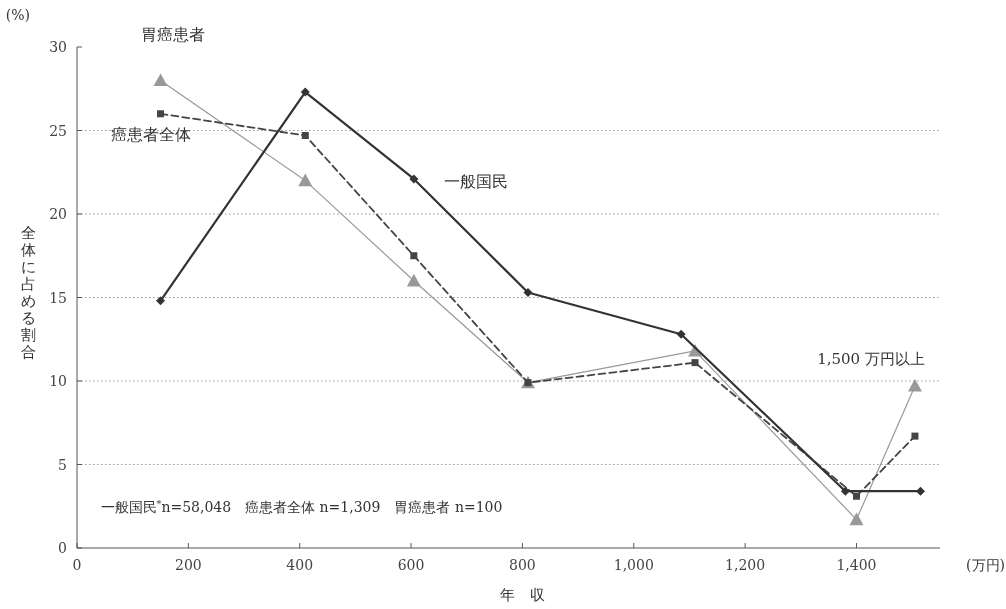  Describe the element at coordinates (301, 506) in the screenshot. I see `annotation: 一般国民$^{*}$n=58,048 癌患者全体 n=1,309 胃癌患者 n=100` at that location.